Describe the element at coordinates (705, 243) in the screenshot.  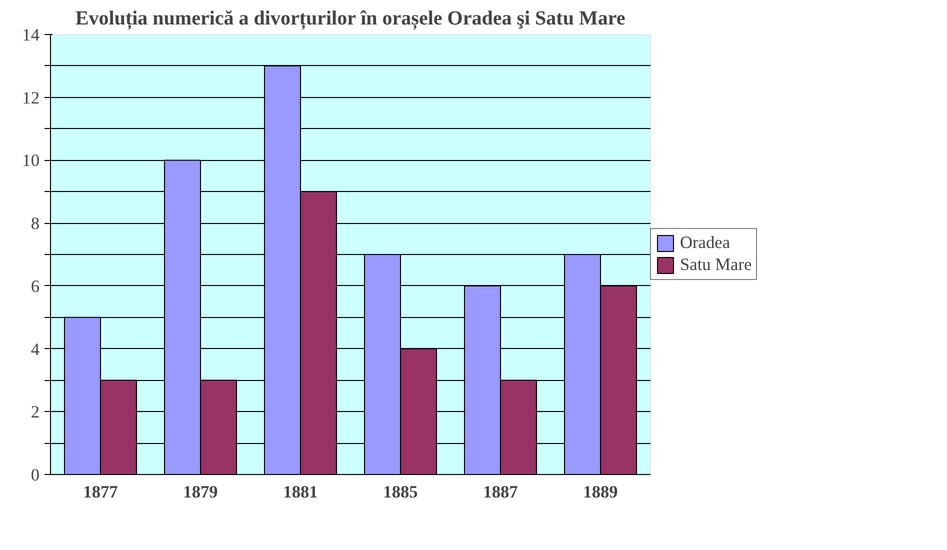
I see `legend-label: Oradea` at that location.